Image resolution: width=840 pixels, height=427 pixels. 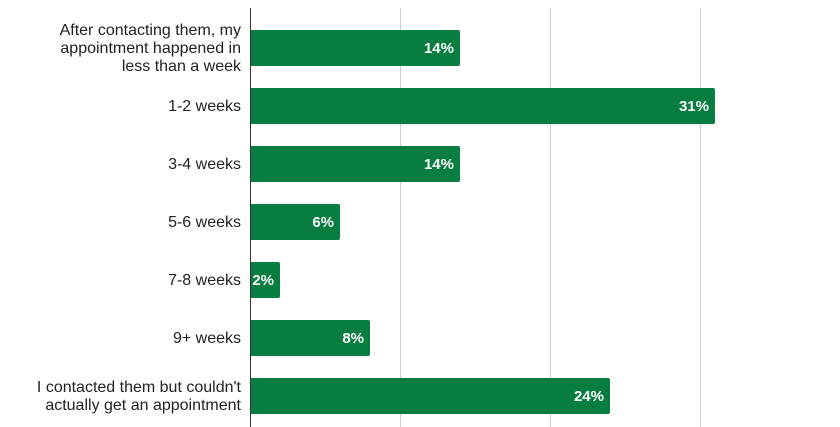 What do you see at coordinates (694, 106) in the screenshot?
I see `bar-value-label: 31%` at bounding box center [694, 106].